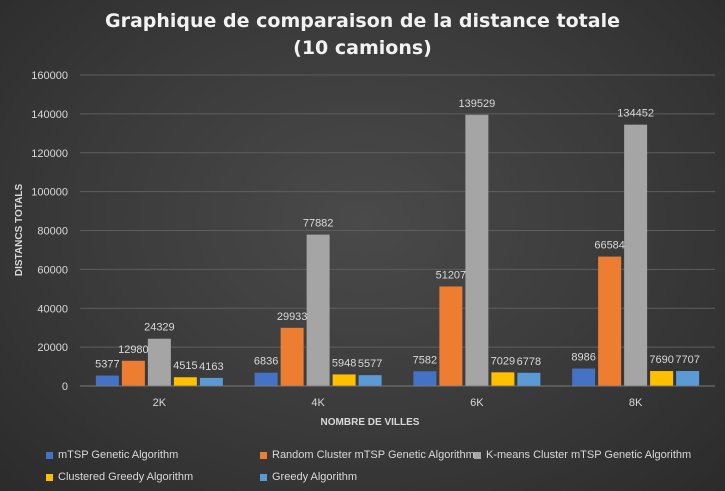  I want to click on data-label: 5948, so click(344, 363).